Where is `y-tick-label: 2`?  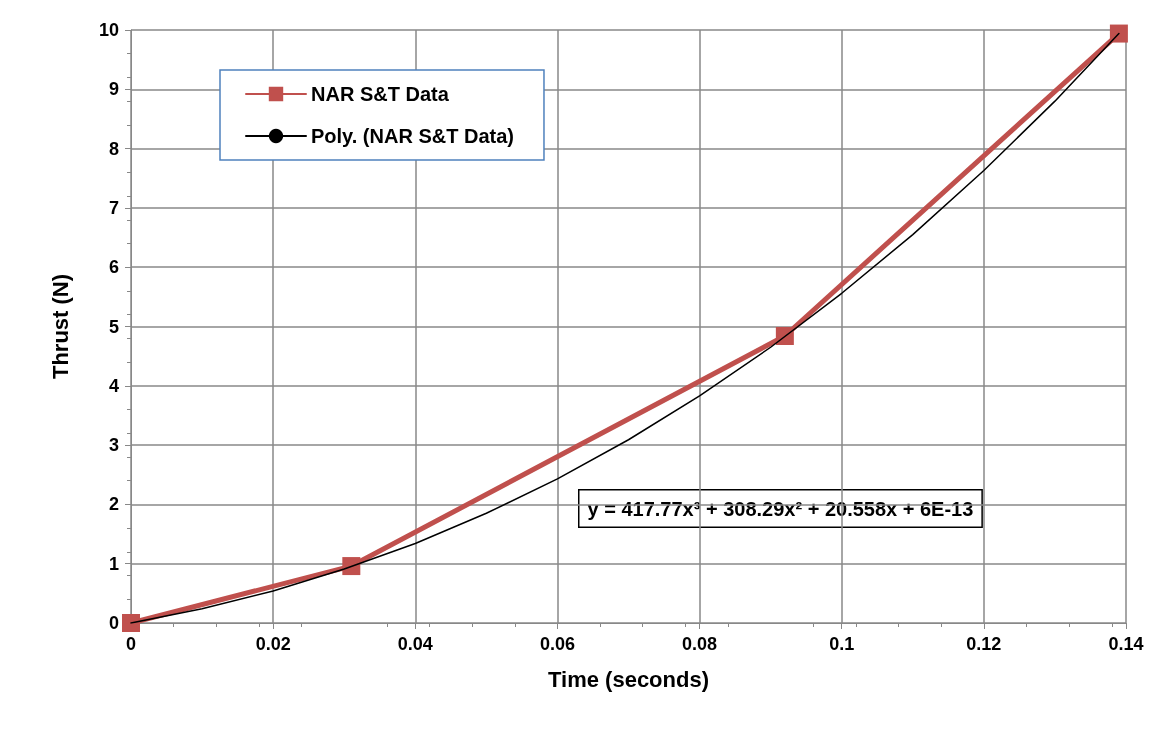 y-tick-label: 2 is located at coordinates (113, 504).